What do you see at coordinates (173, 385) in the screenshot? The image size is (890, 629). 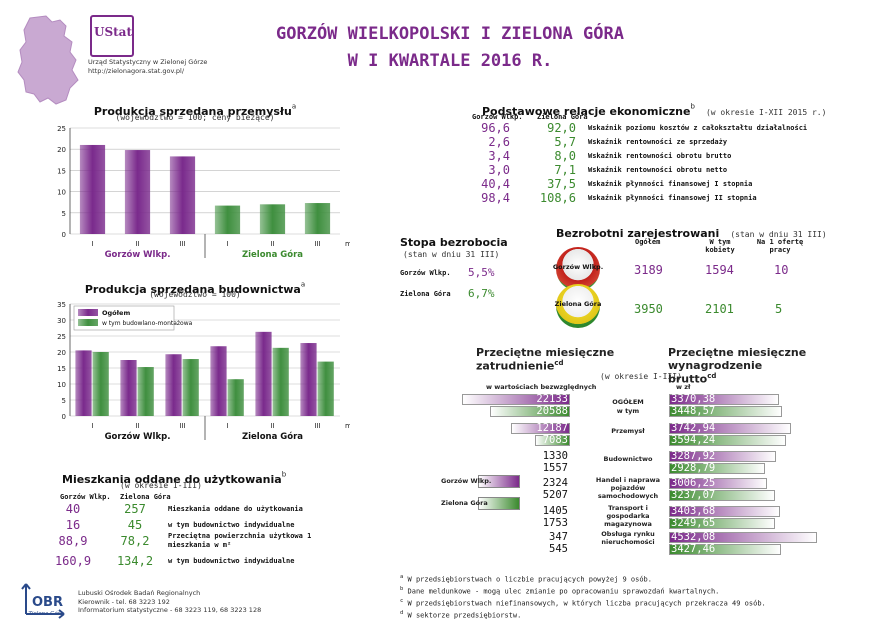 I see `bar-total` at bounding box center [173, 385].